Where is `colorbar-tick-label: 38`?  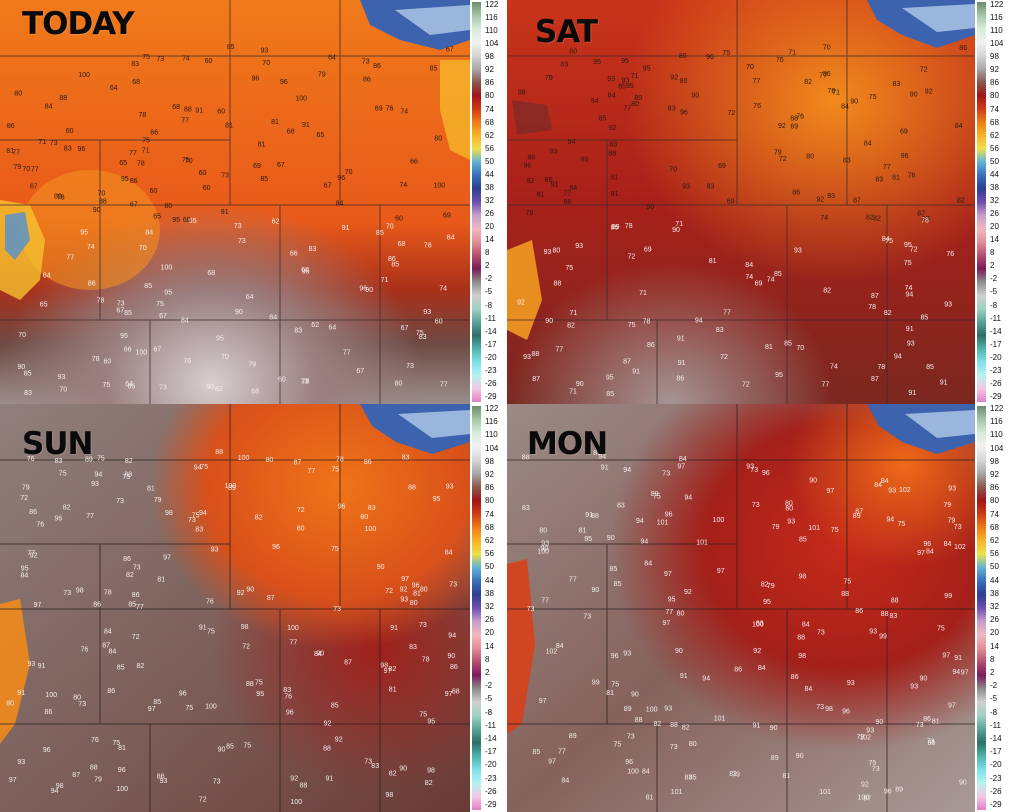
colorbar-tick-label: 38 is located at coordinates (994, 593).